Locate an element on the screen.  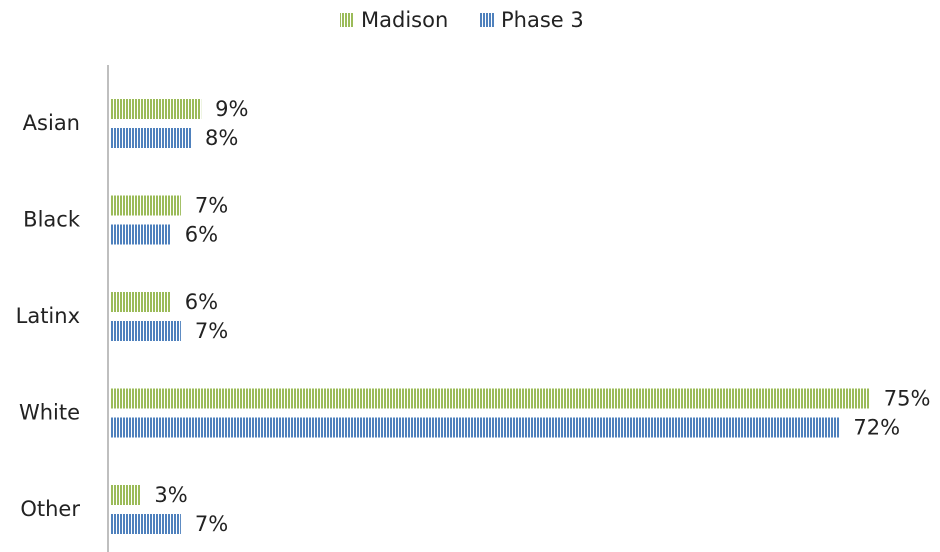
value-label: 72% is located at coordinates (876, 428).